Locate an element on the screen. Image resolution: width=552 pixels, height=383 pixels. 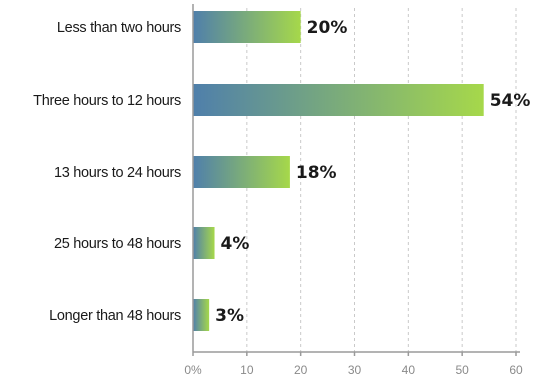
value-label: 20% is located at coordinates (327, 28).